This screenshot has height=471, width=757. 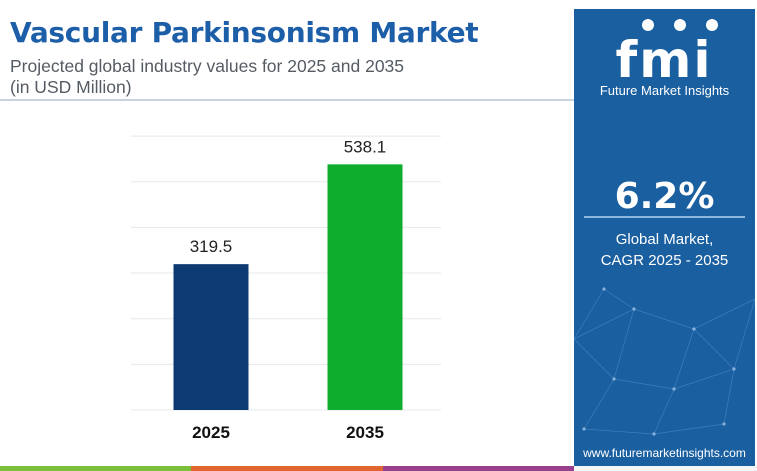 What do you see at coordinates (211, 337) in the screenshot?
I see `bar-2025` at bounding box center [211, 337].